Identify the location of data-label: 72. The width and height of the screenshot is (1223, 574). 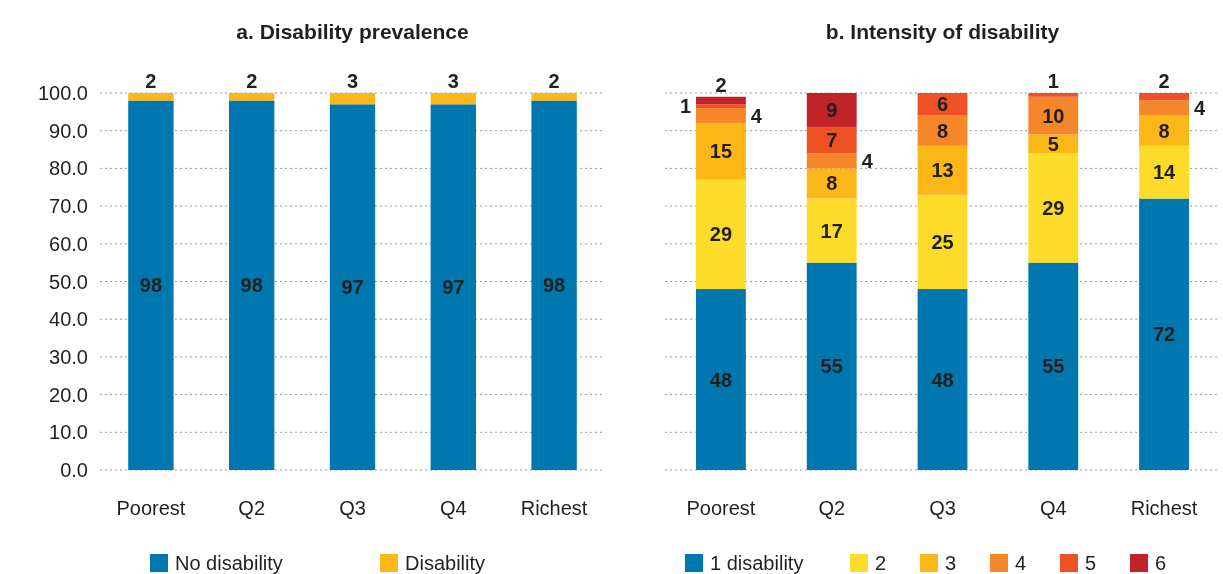
(1164, 334).